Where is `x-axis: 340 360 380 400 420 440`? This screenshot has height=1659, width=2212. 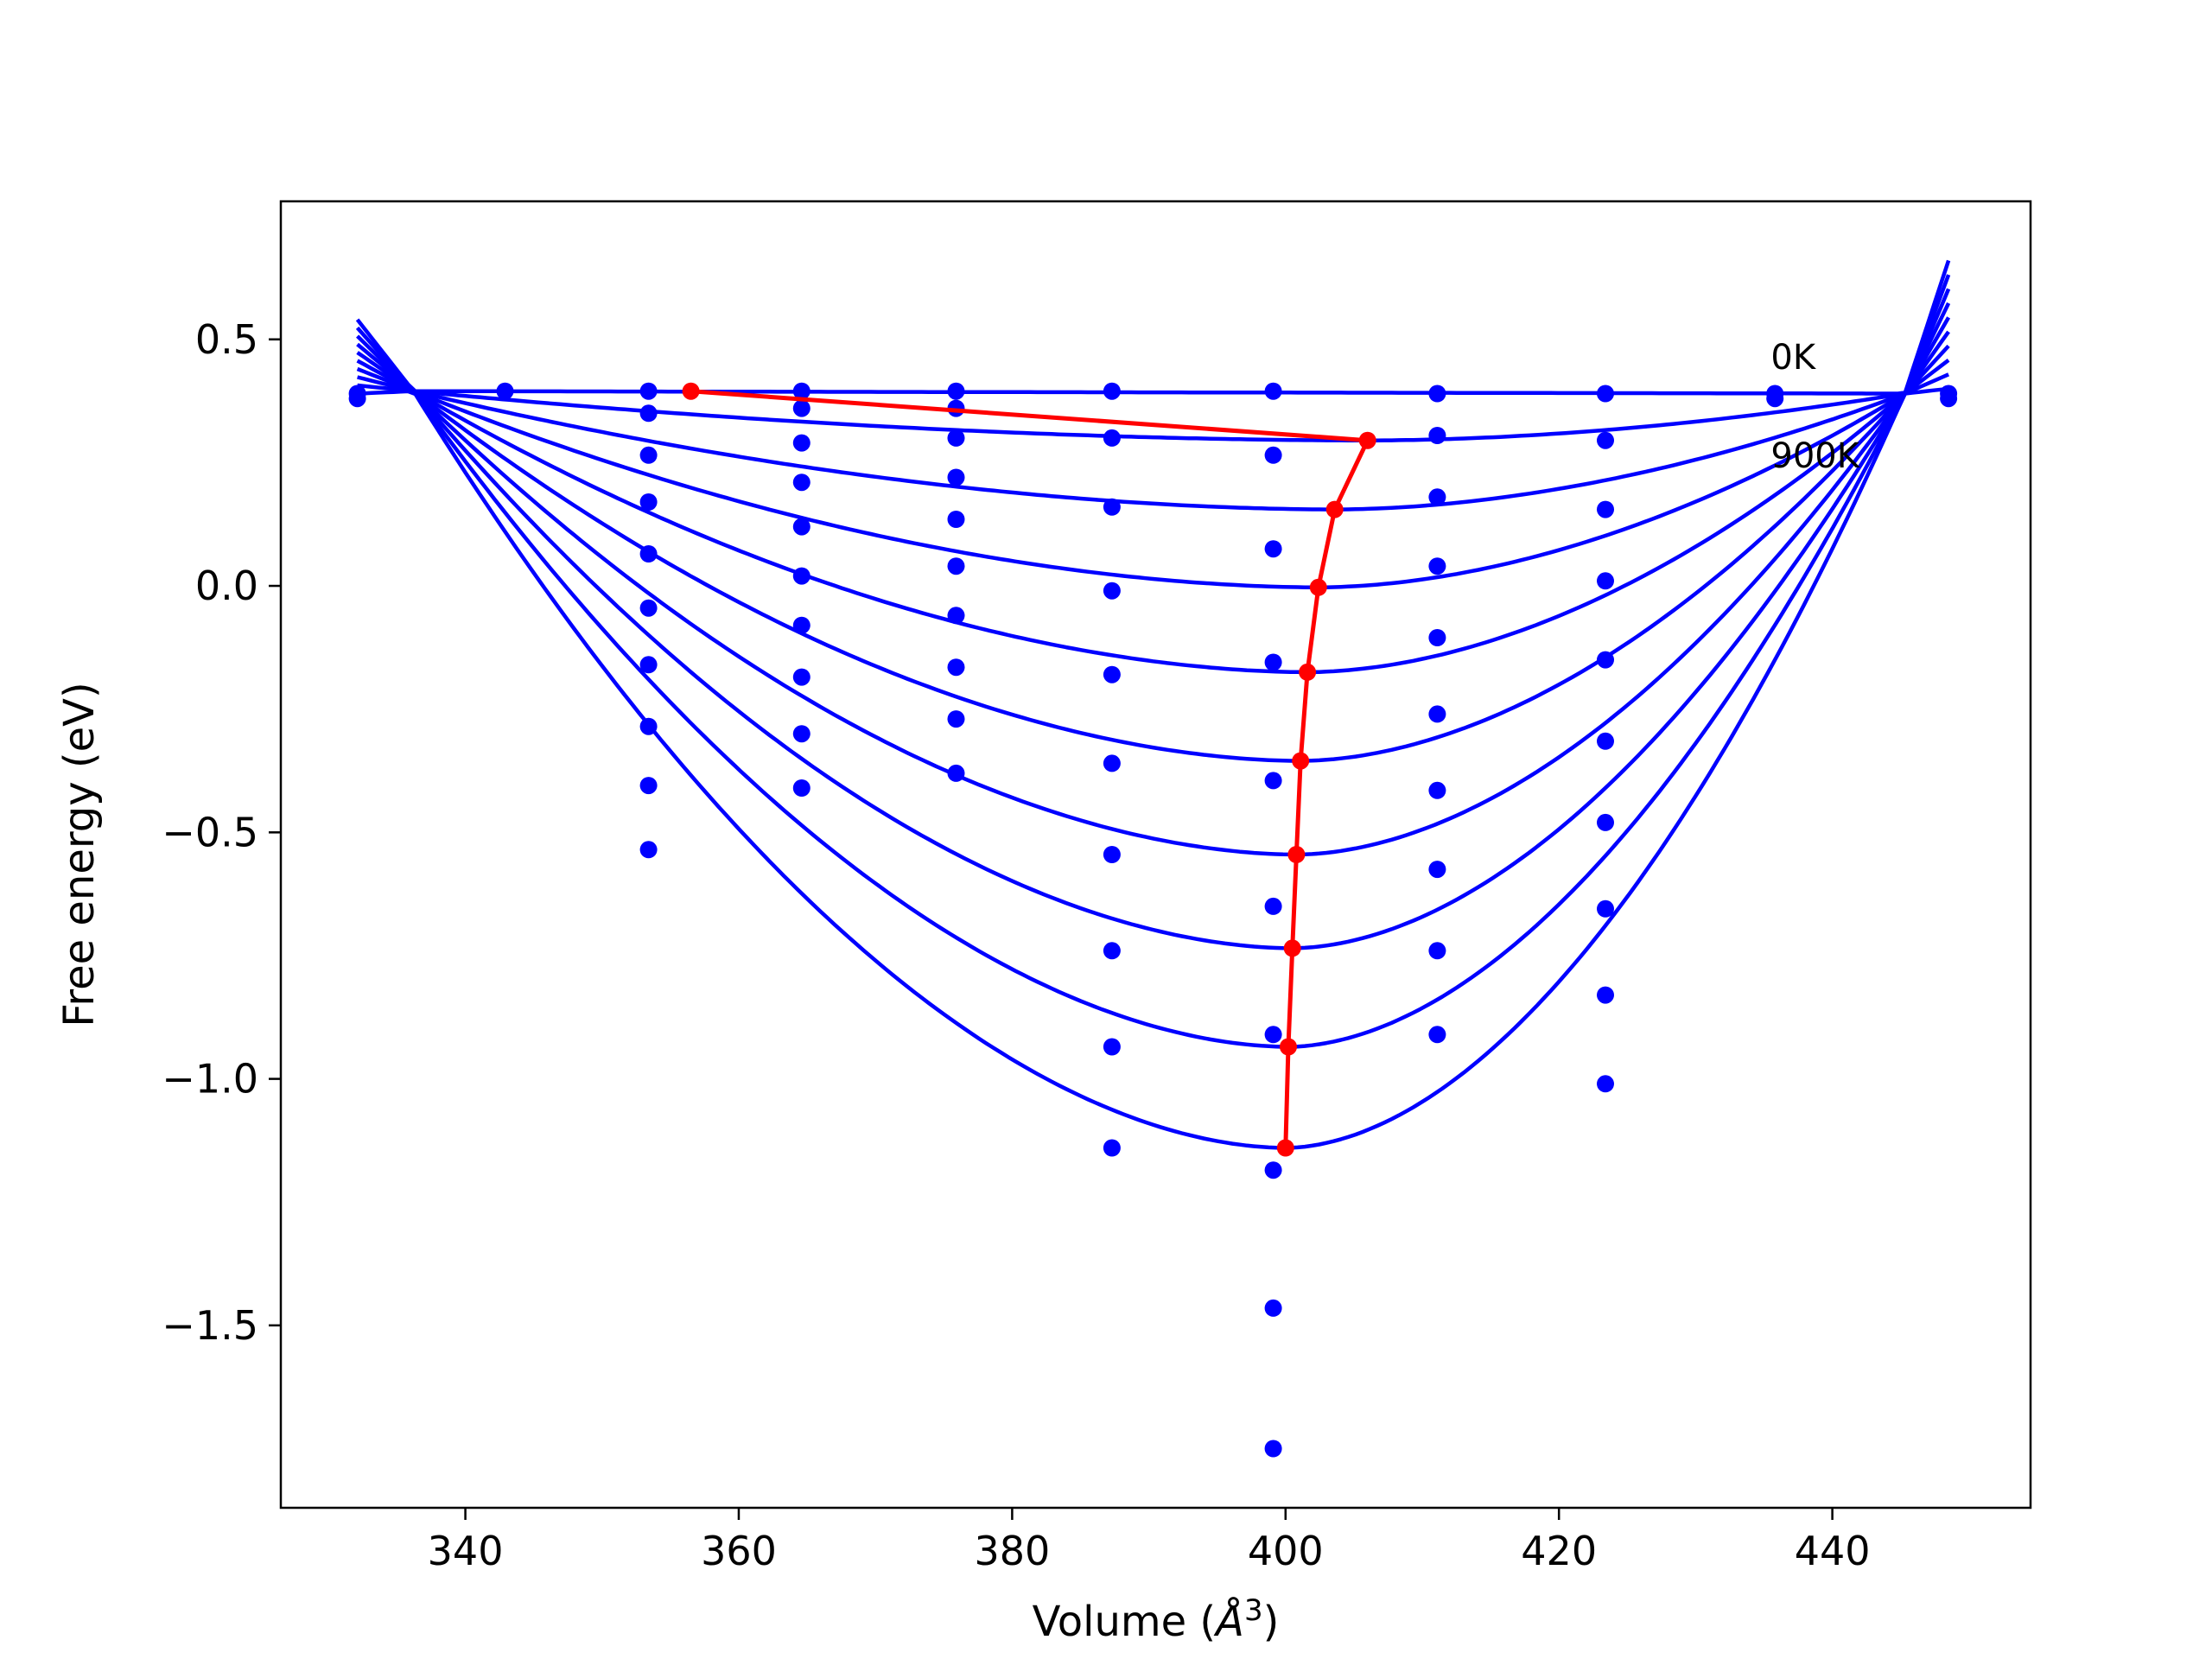
x-axis: 340 360 380 400 420 440 is located at coordinates (1149, 1541).